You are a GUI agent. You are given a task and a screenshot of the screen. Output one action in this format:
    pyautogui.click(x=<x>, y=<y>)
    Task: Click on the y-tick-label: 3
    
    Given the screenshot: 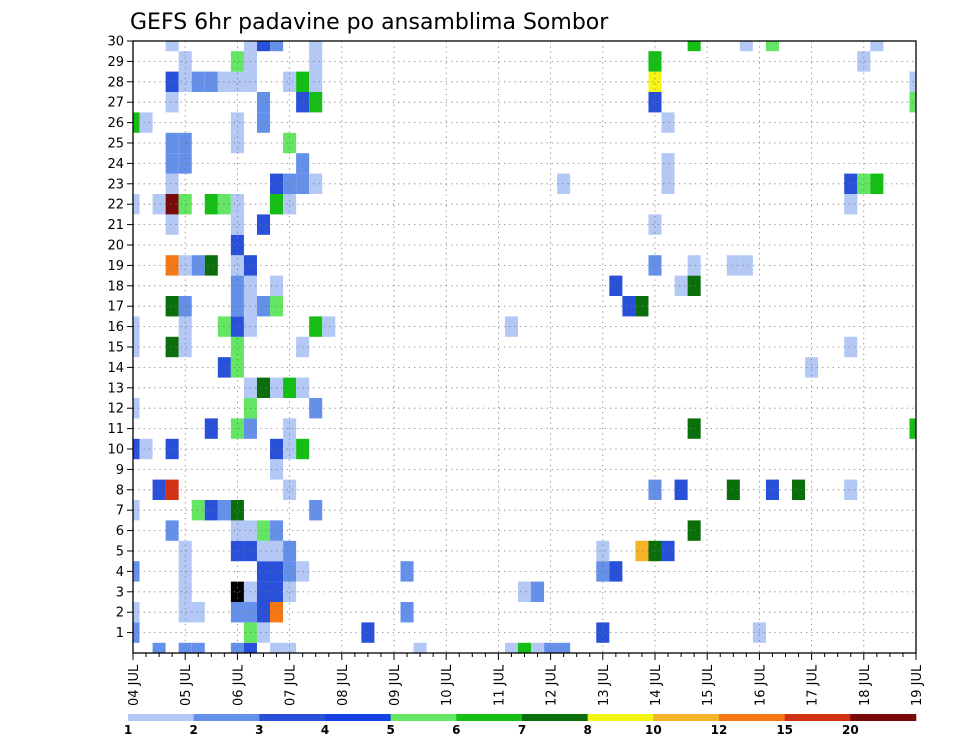 What is the action you would take?
    pyautogui.click(x=120, y=592)
    